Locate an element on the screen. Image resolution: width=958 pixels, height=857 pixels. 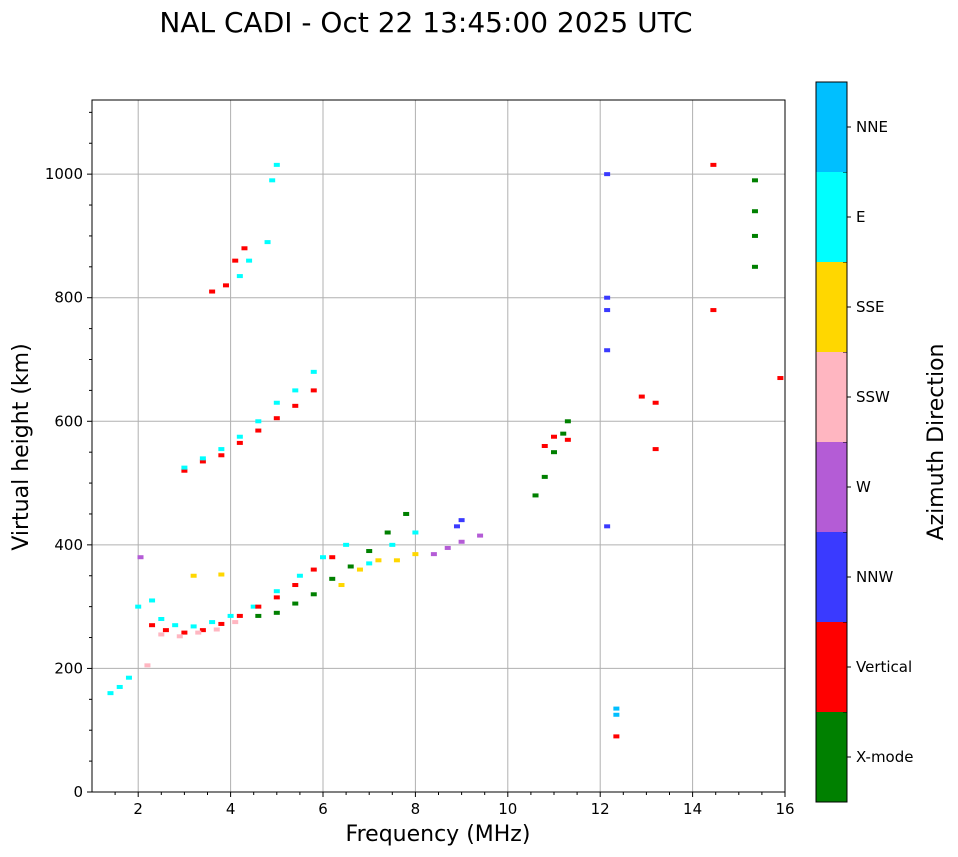
colorbar-segment-nne is located at coordinates (831, 127).